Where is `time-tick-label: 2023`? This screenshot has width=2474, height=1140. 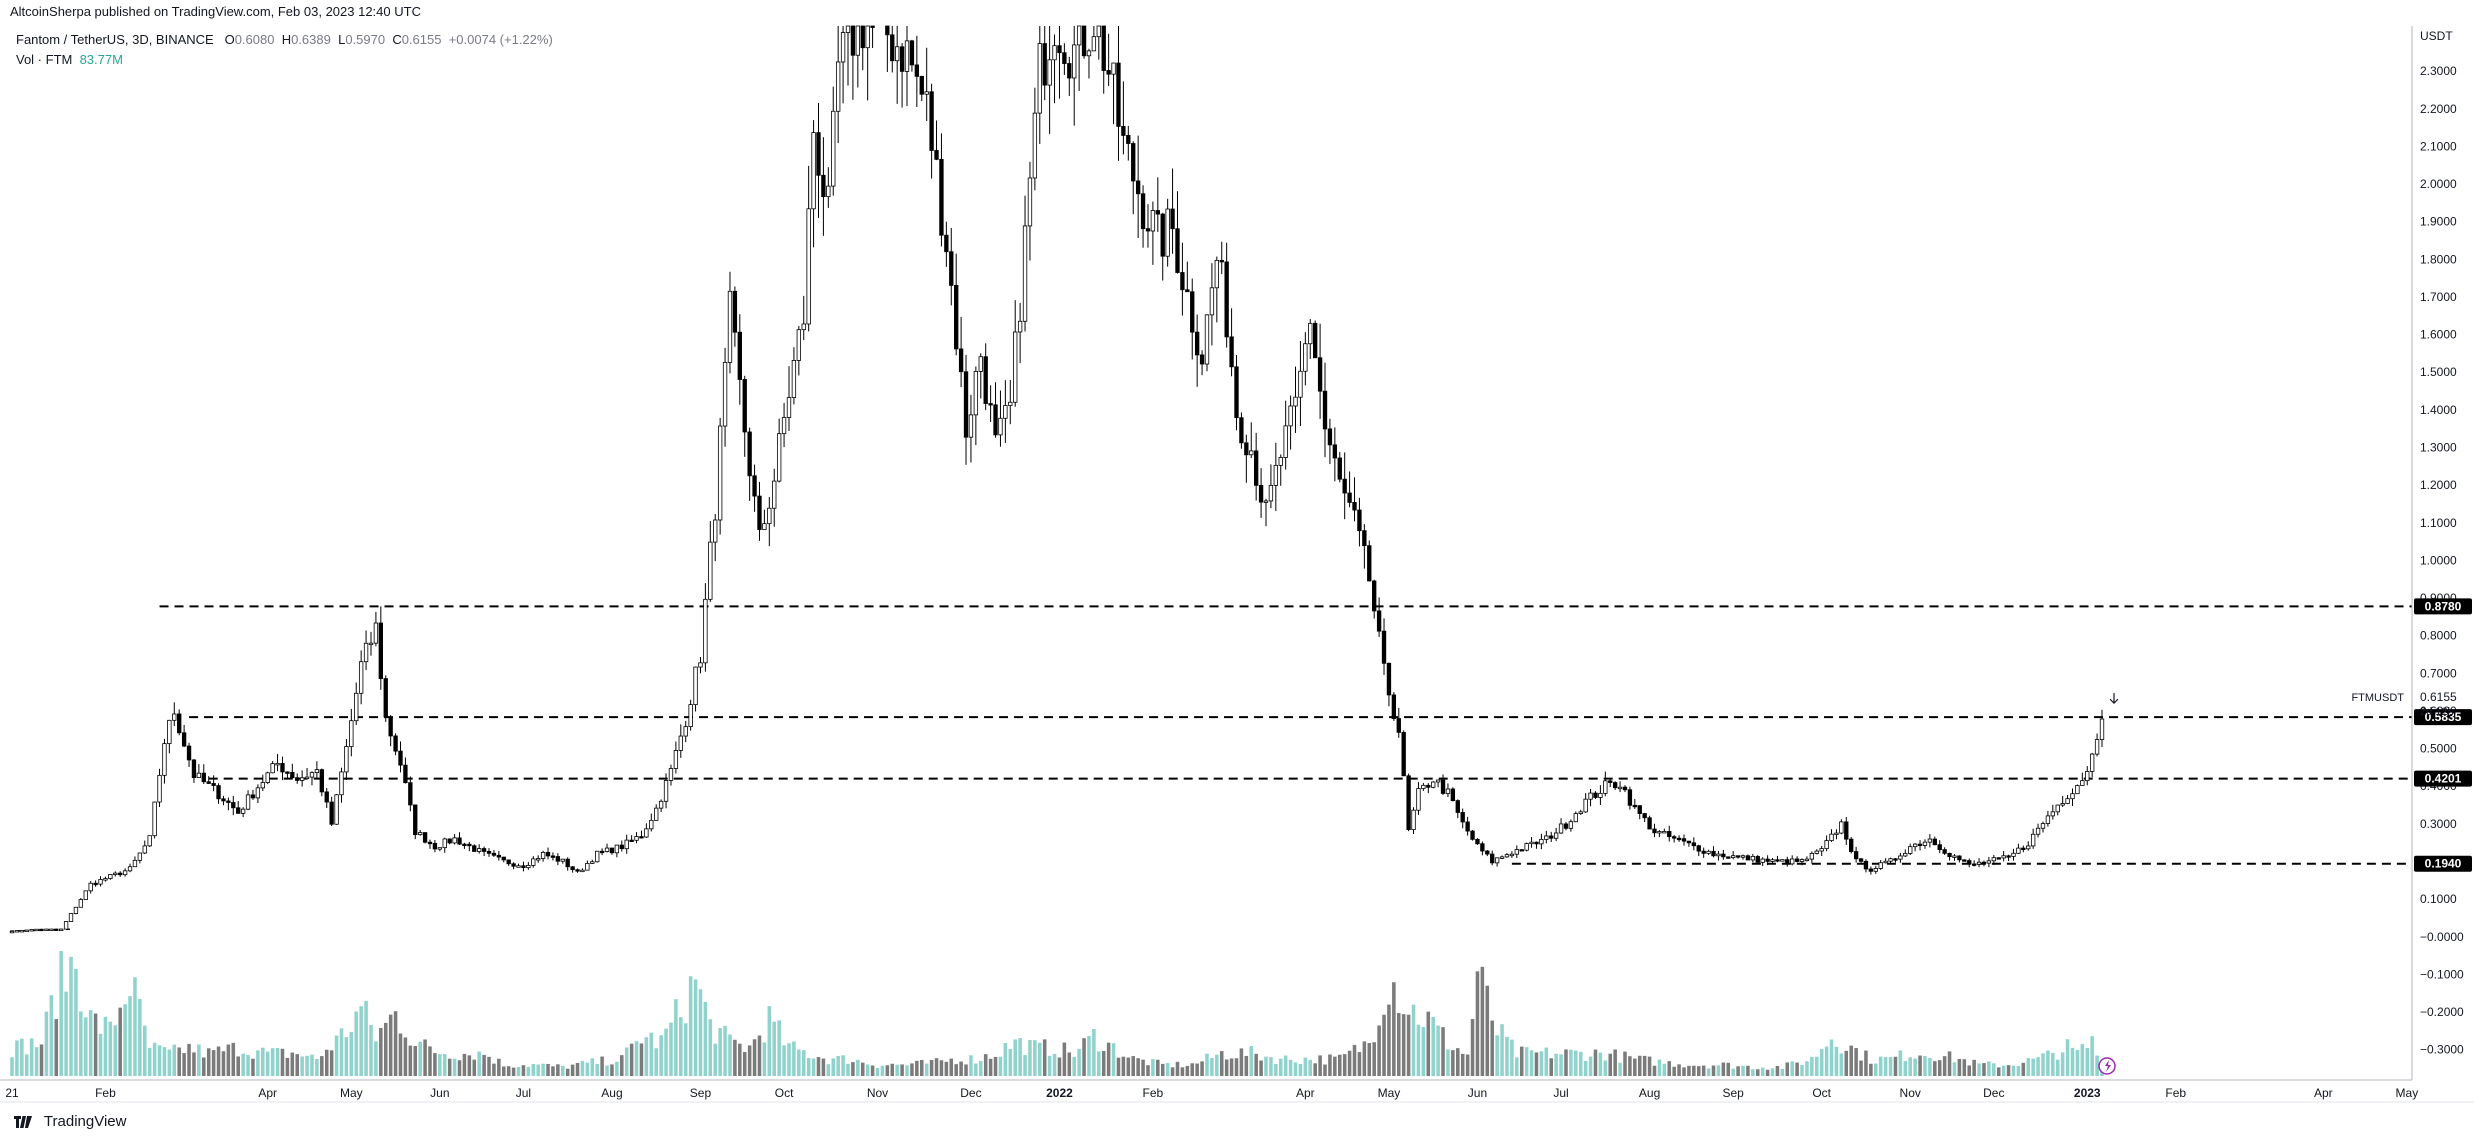 time-tick-label: 2023 is located at coordinates (2087, 1093).